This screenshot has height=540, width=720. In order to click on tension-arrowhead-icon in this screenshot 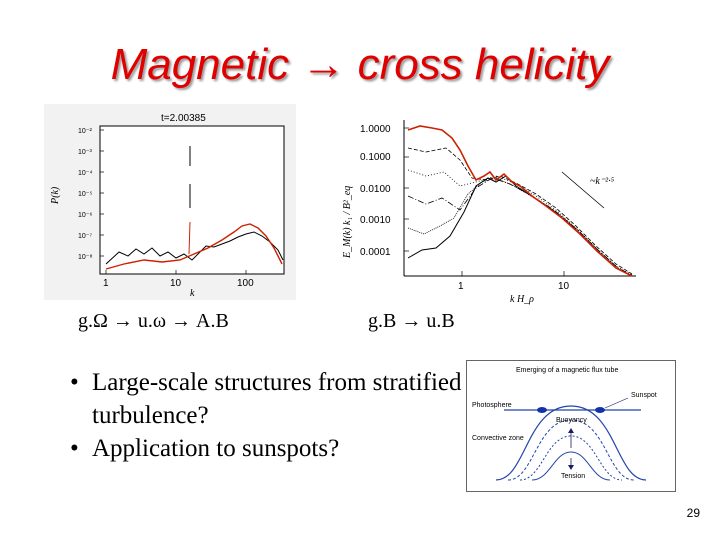, I will do `click(571, 467)`.